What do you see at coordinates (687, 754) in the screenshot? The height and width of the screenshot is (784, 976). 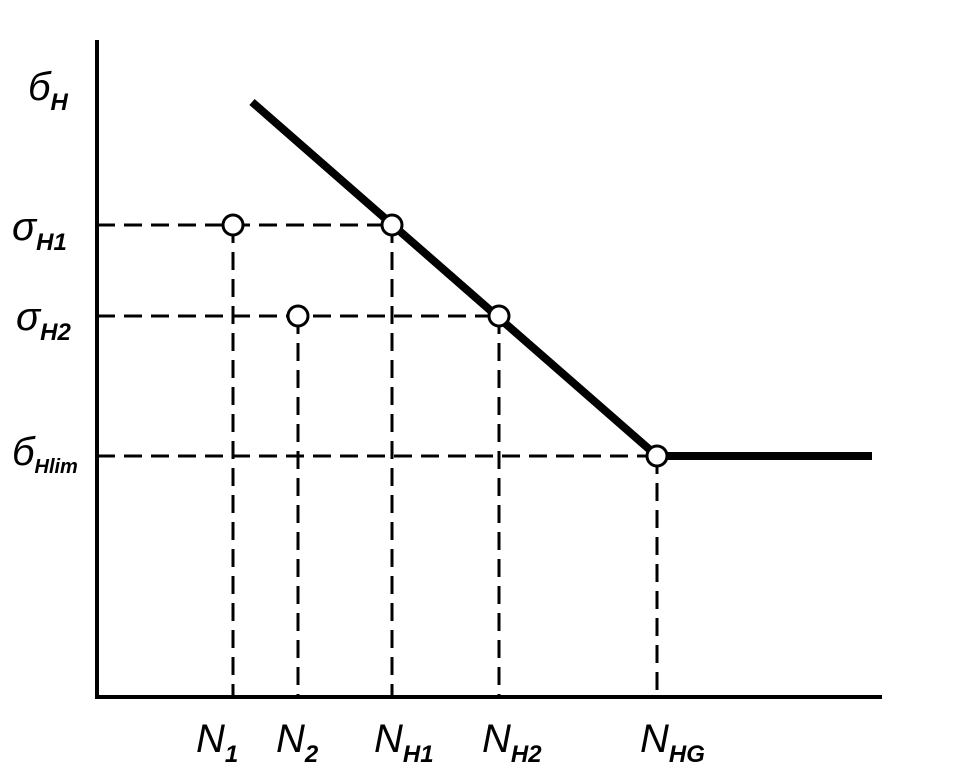 I see `subscript: HG` at bounding box center [687, 754].